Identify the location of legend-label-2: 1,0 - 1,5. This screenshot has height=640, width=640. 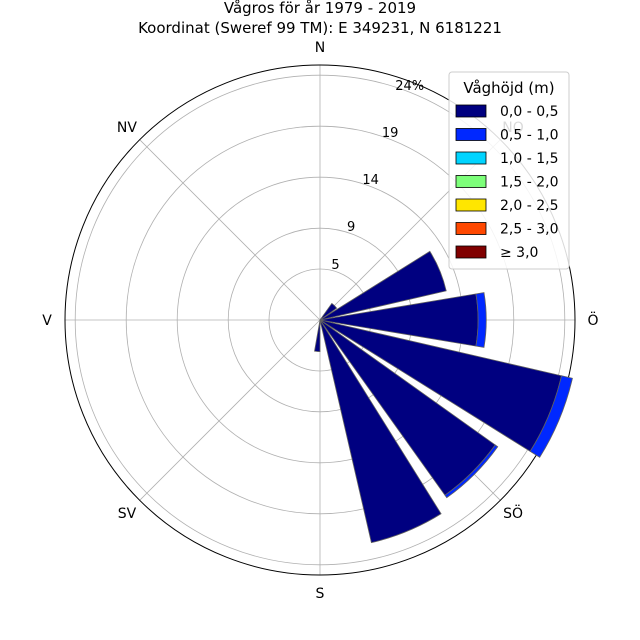
(529, 159).